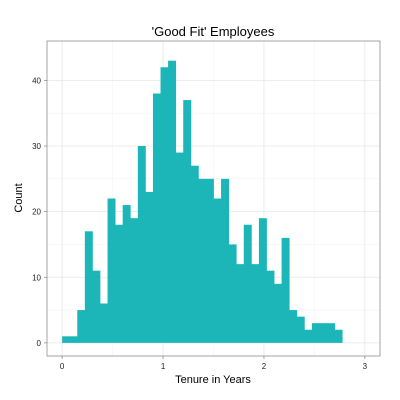  Describe the element at coordinates (36, 146) in the screenshot. I see `y-tick-label: 30` at that location.